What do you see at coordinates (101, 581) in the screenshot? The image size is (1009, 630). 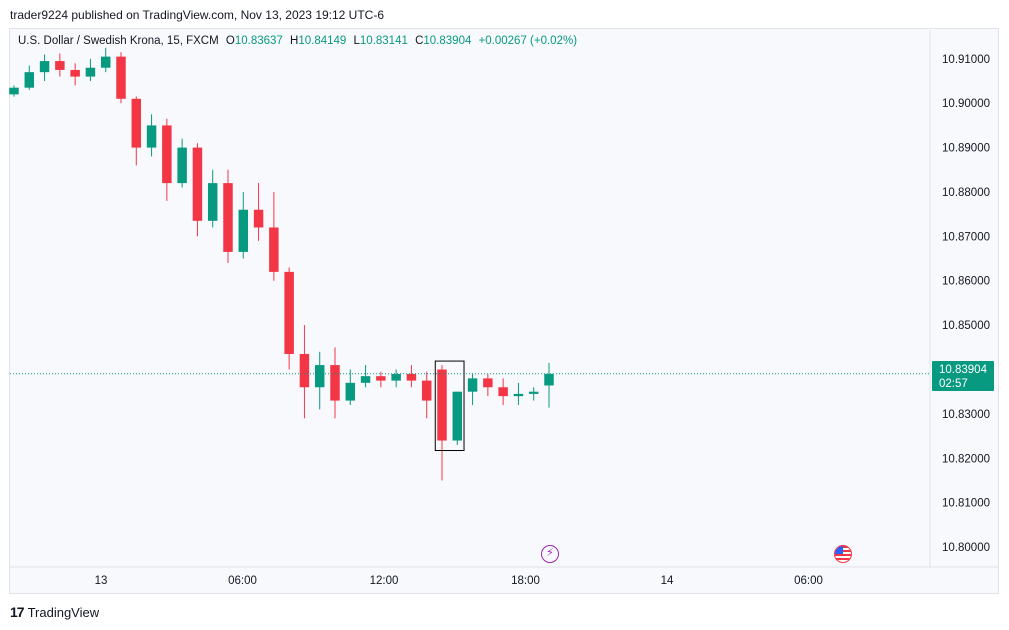 I see `time-tick-label: 13` at bounding box center [101, 581].